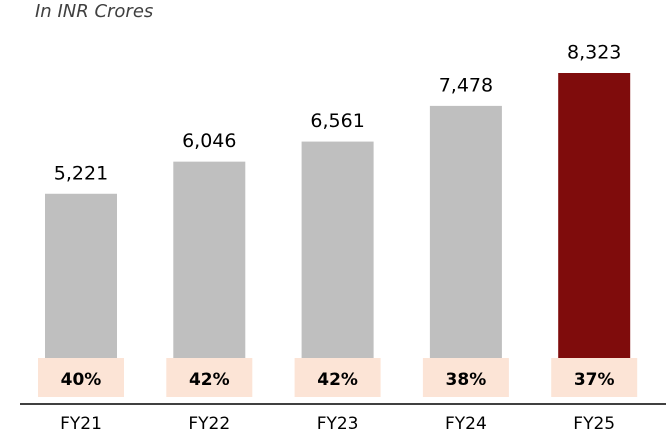 This screenshot has height=440, width=666. What do you see at coordinates (466, 424) in the screenshot?
I see `x-tick-label: FY24` at bounding box center [466, 424].